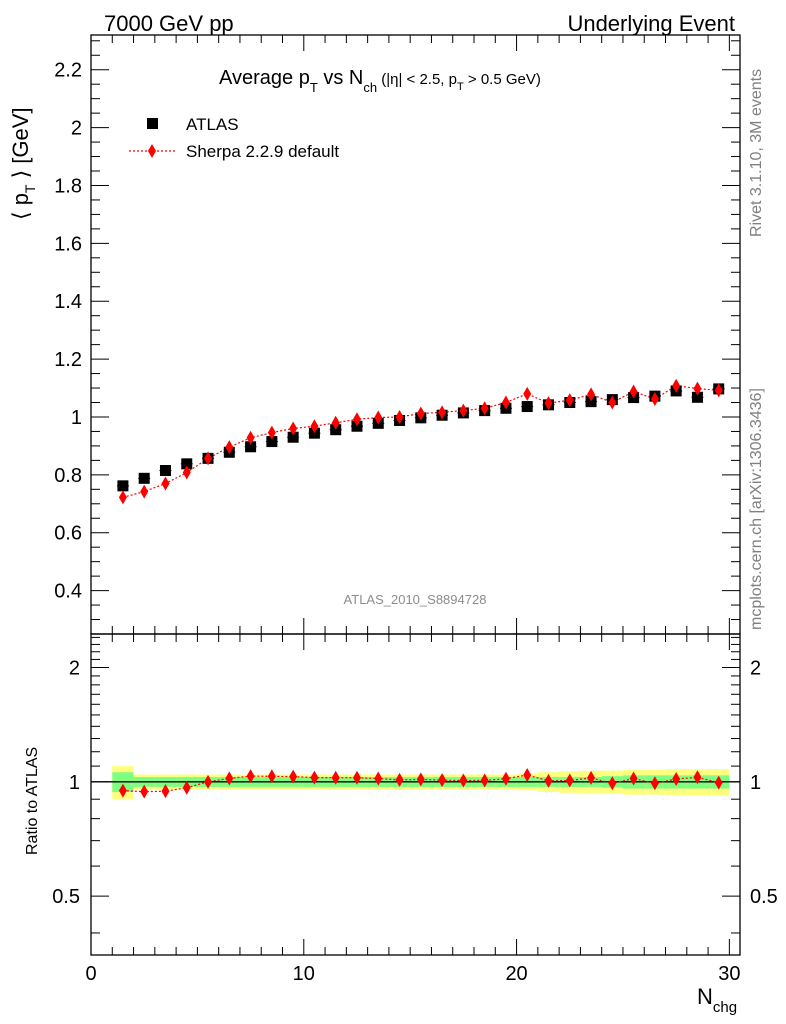 The image size is (786, 1024). What do you see at coordinates (460, 87) in the screenshot?
I see `title-cuts-sub: T` at bounding box center [460, 87].